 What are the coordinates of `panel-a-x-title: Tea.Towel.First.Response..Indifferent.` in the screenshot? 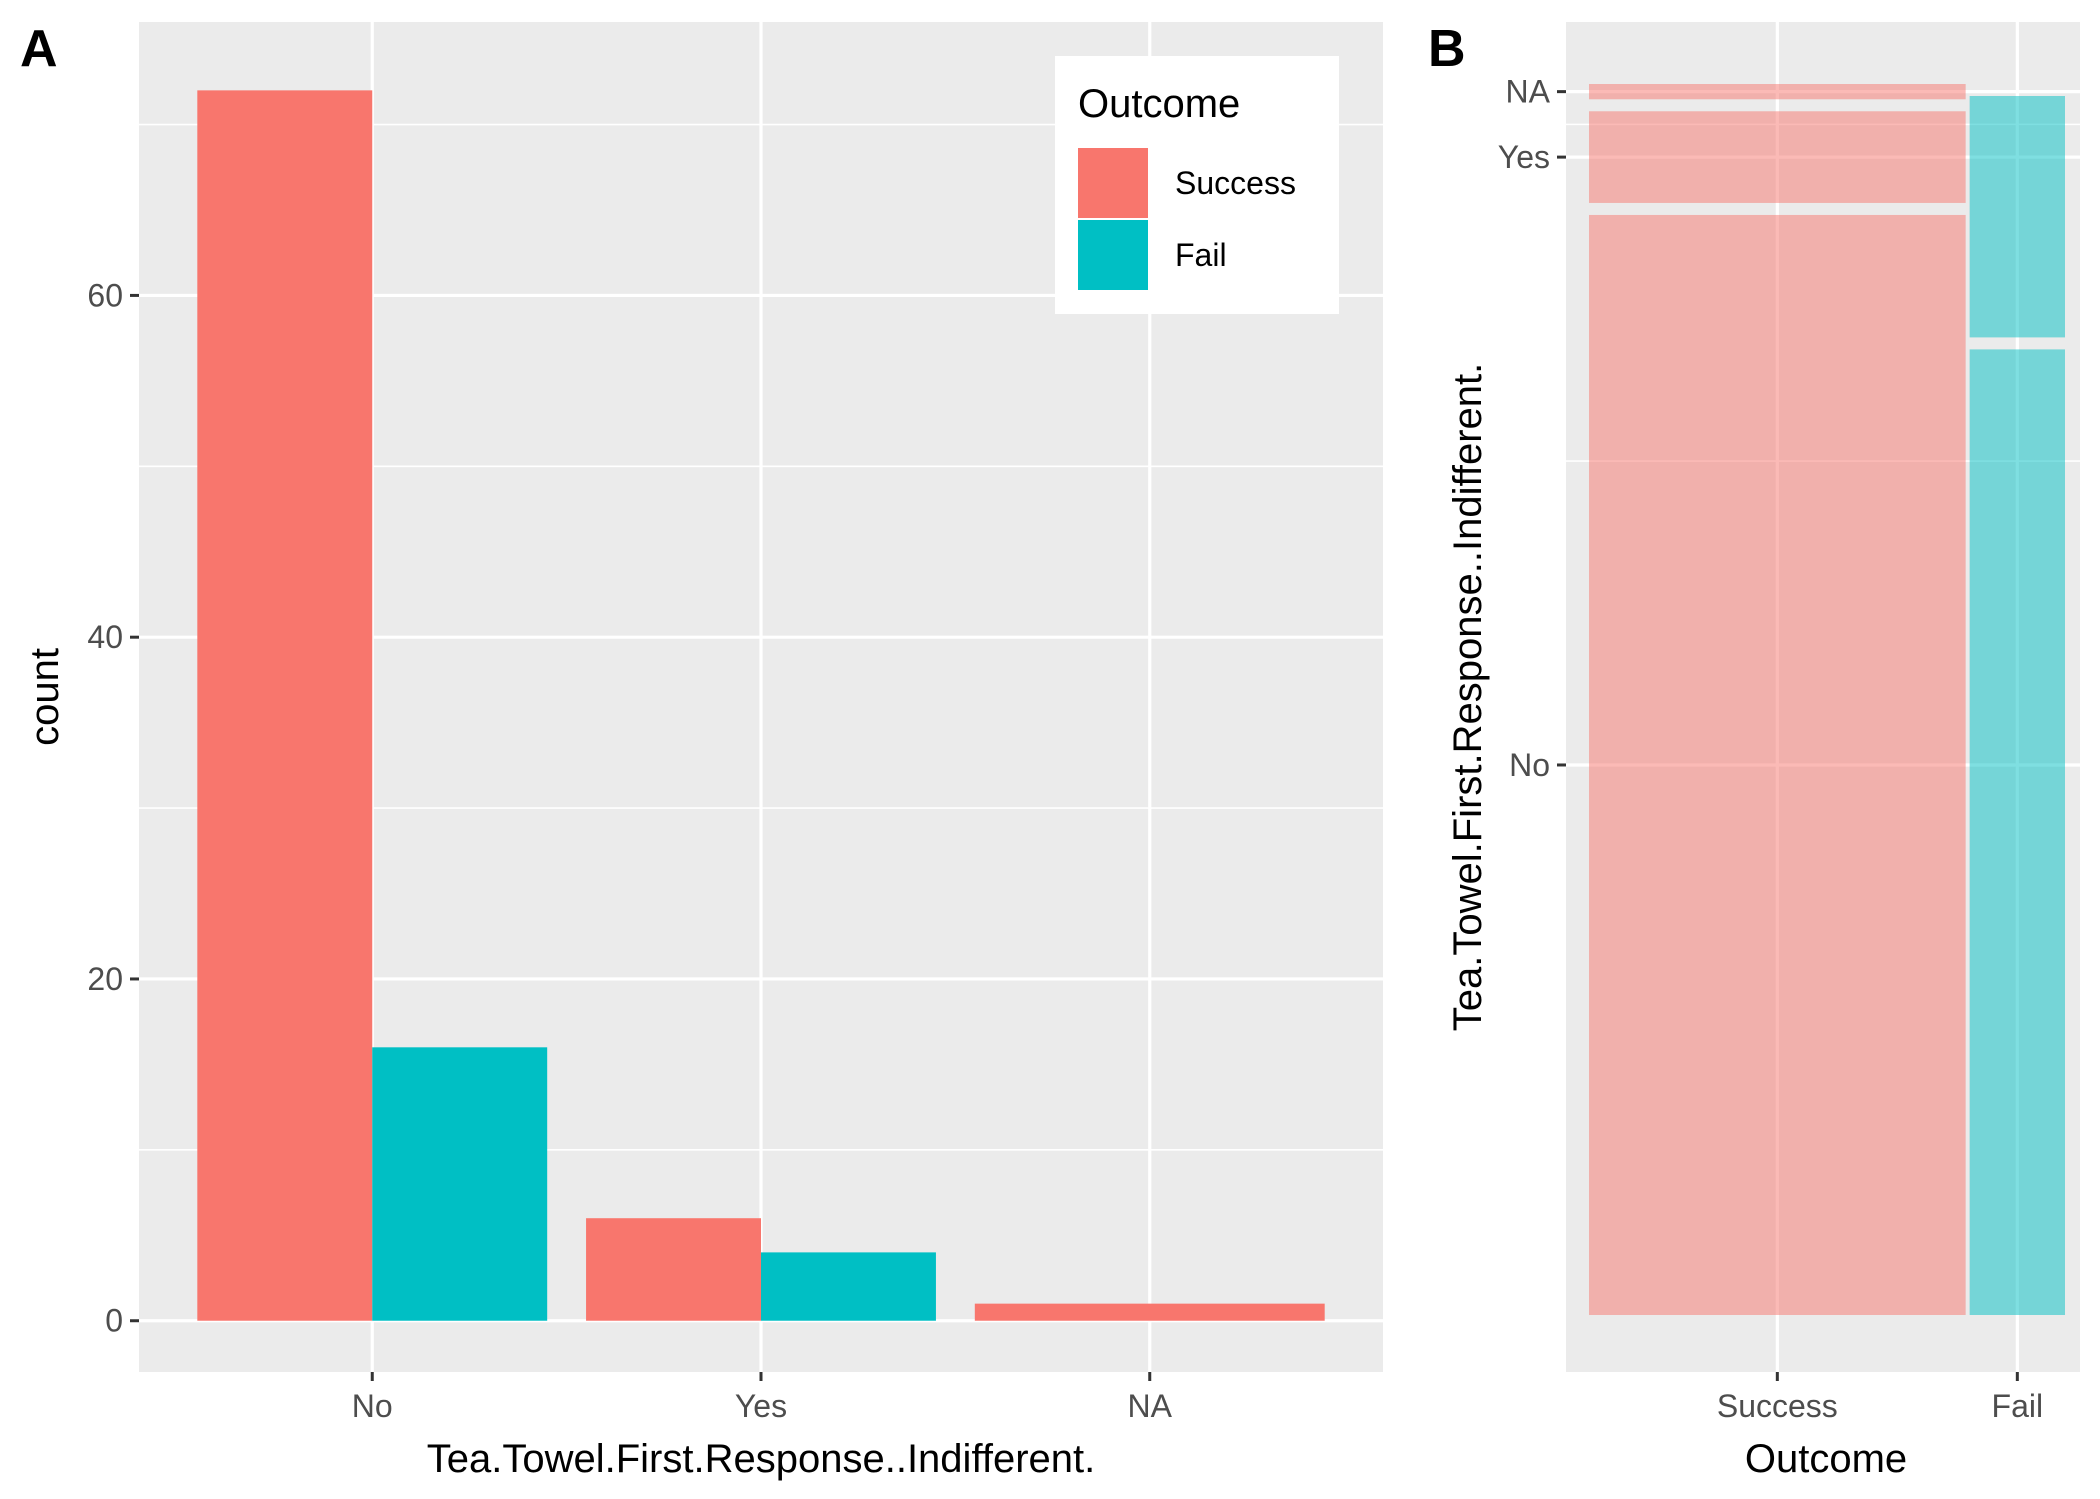 It's located at (761, 1459).